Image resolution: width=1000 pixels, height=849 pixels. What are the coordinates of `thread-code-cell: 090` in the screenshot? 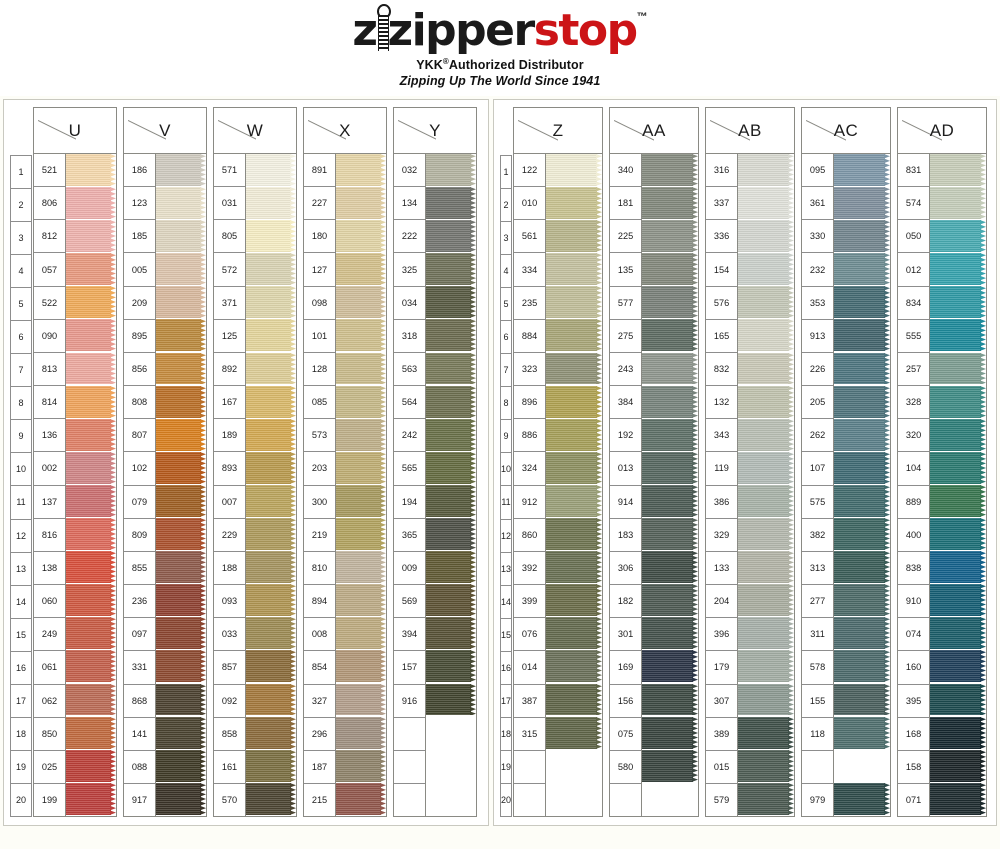 It's located at (49, 336).